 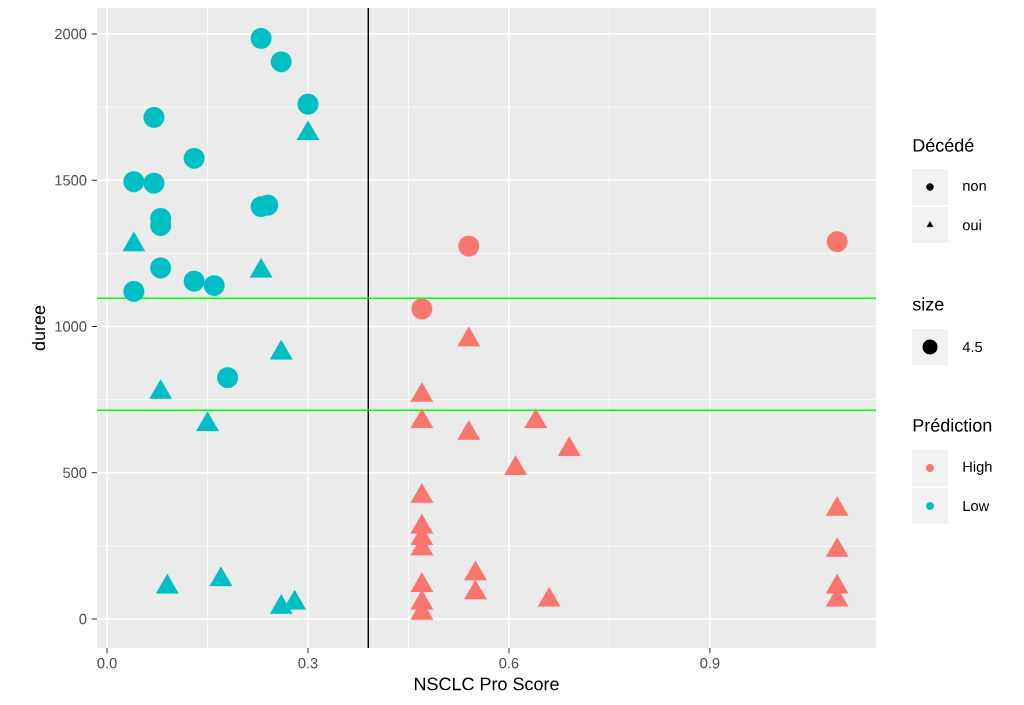 What do you see at coordinates (71, 326) in the screenshot?
I see `y-tick-label: 1000` at bounding box center [71, 326].